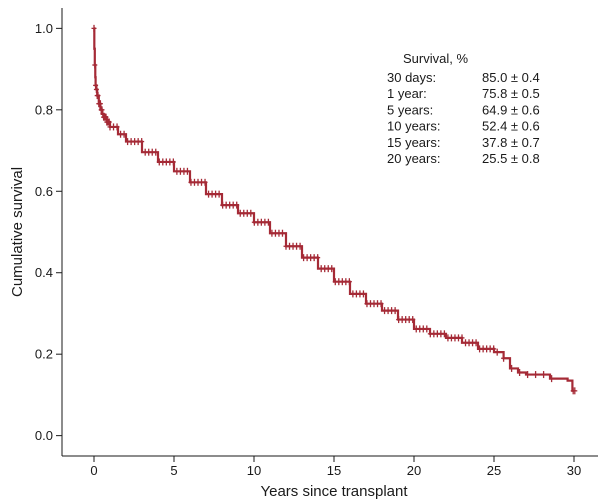 The height and width of the screenshot is (503, 606). What do you see at coordinates (173, 470) in the screenshot?
I see `x-tick-label: 5` at bounding box center [173, 470].